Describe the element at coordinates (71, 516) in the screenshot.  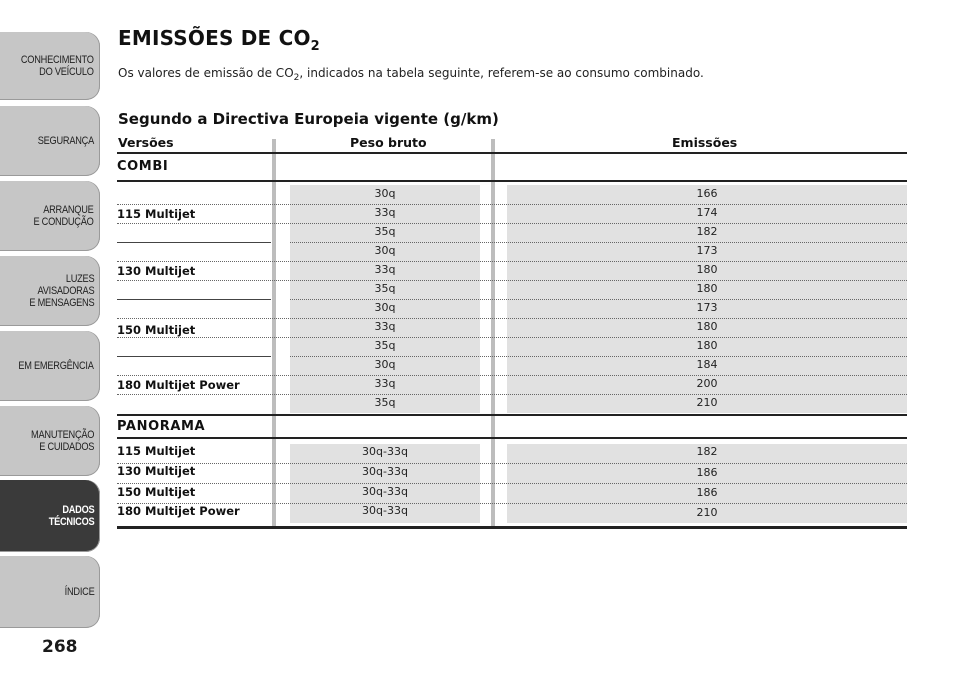
I see `tab-label: DADOS TÉCNICOS` at that location.